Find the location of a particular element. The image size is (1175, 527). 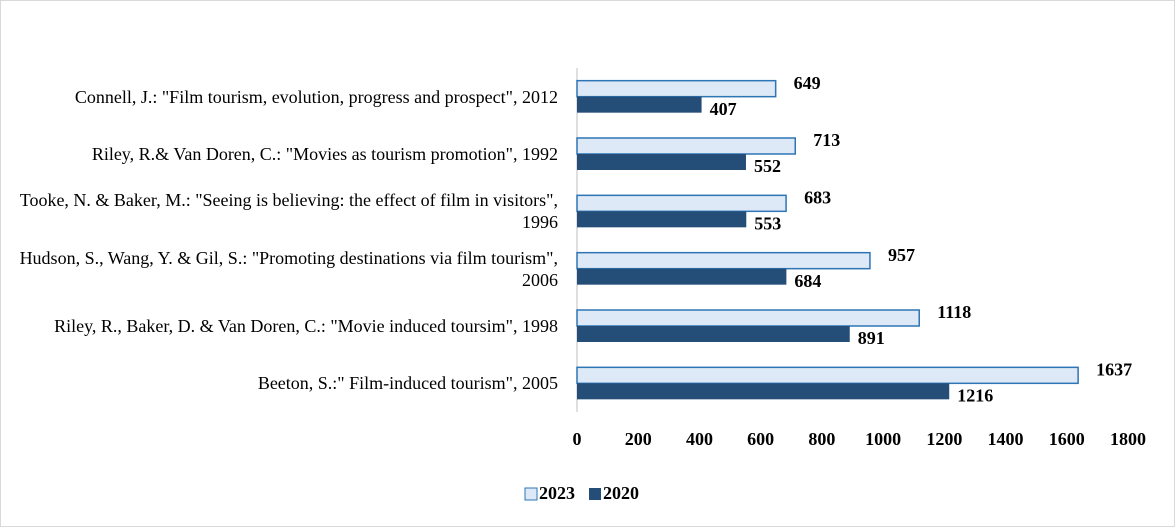

x-tick-label: 1800 is located at coordinates (1128, 439).